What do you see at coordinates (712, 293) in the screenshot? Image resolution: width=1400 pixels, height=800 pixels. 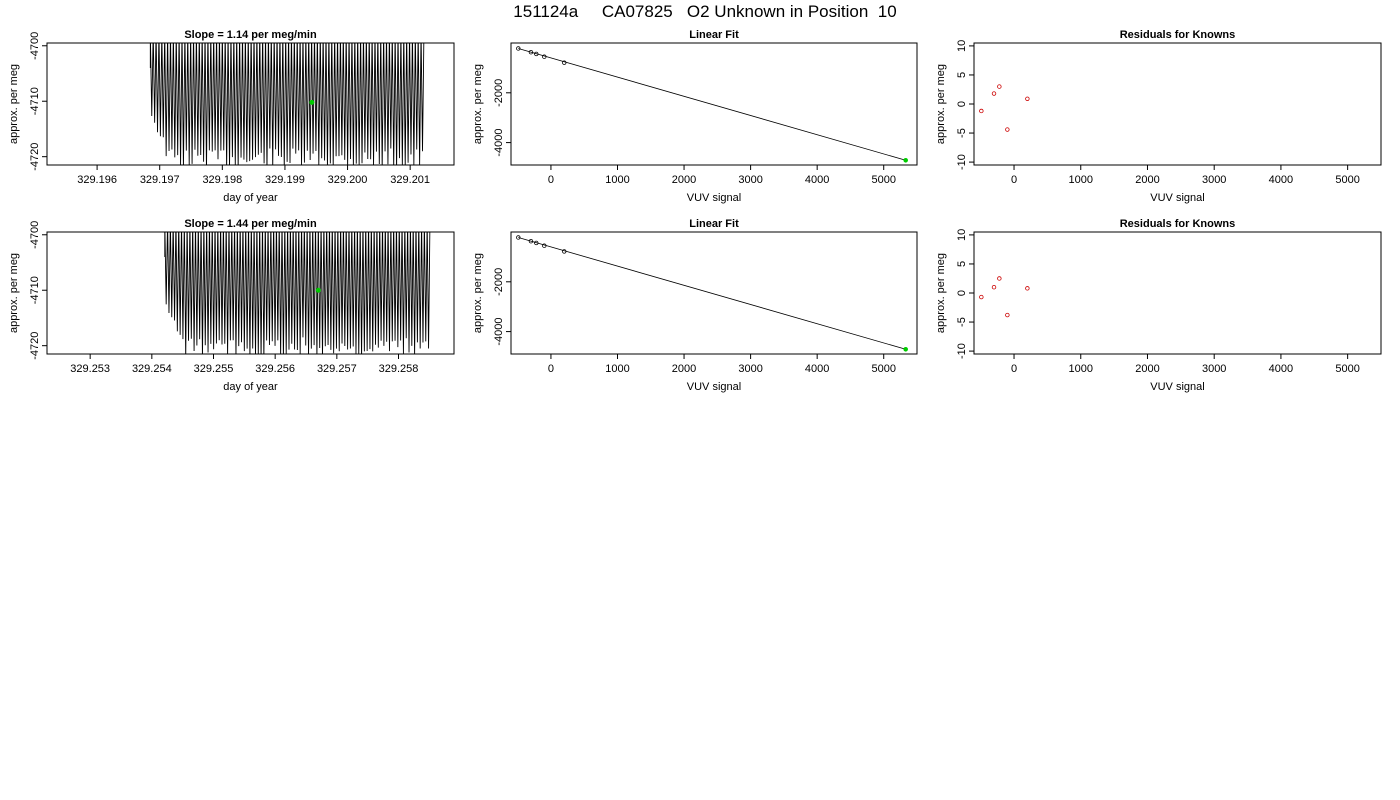 I see `fit-line` at bounding box center [712, 293].